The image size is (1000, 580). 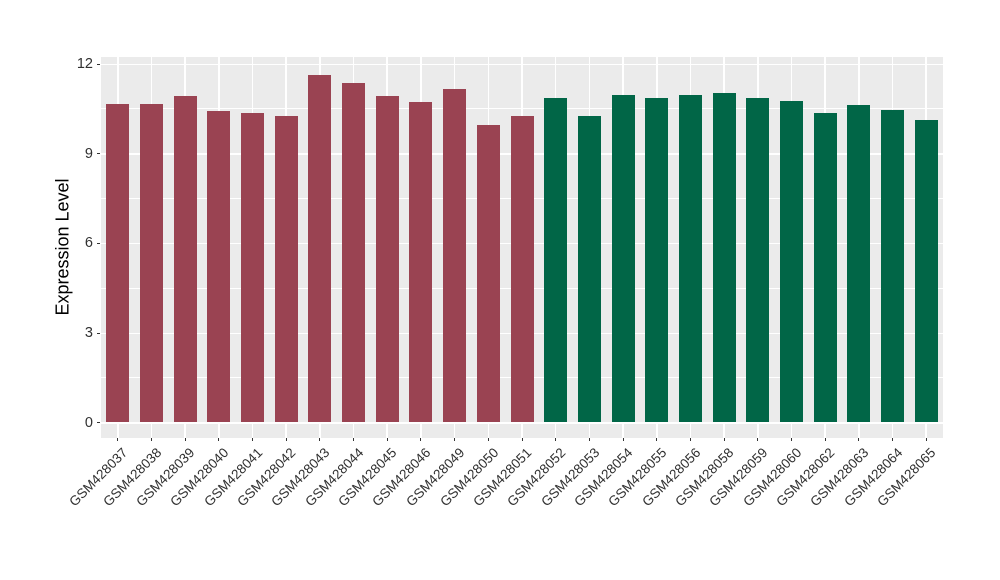 What do you see at coordinates (84, 64) in the screenshot?
I see `y-tick-label: 12` at bounding box center [84, 64].